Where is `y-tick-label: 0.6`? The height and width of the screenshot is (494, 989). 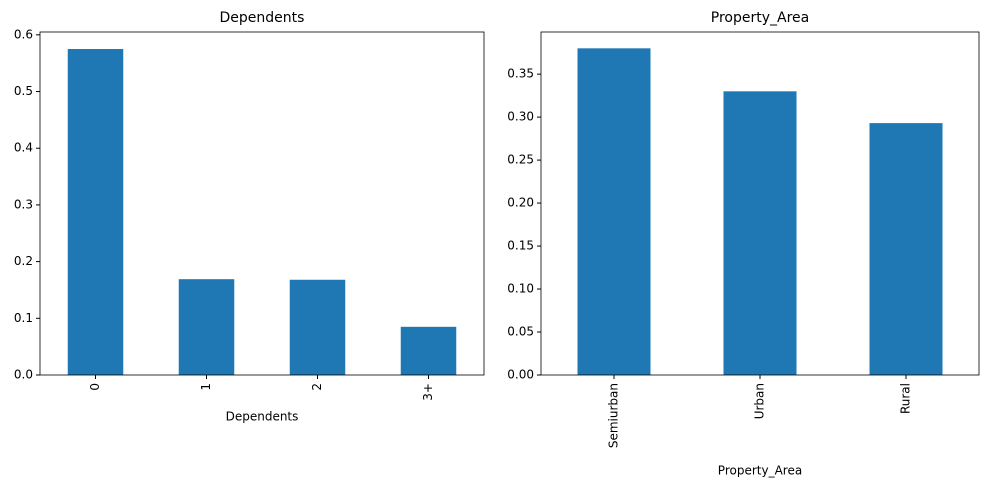 y-tick-label: 0.6 is located at coordinates (23, 34).